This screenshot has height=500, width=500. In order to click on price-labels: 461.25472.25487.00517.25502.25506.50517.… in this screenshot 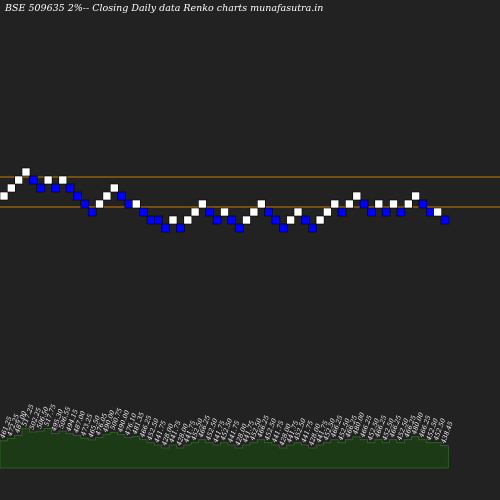, I will do `click(227, 425)`.